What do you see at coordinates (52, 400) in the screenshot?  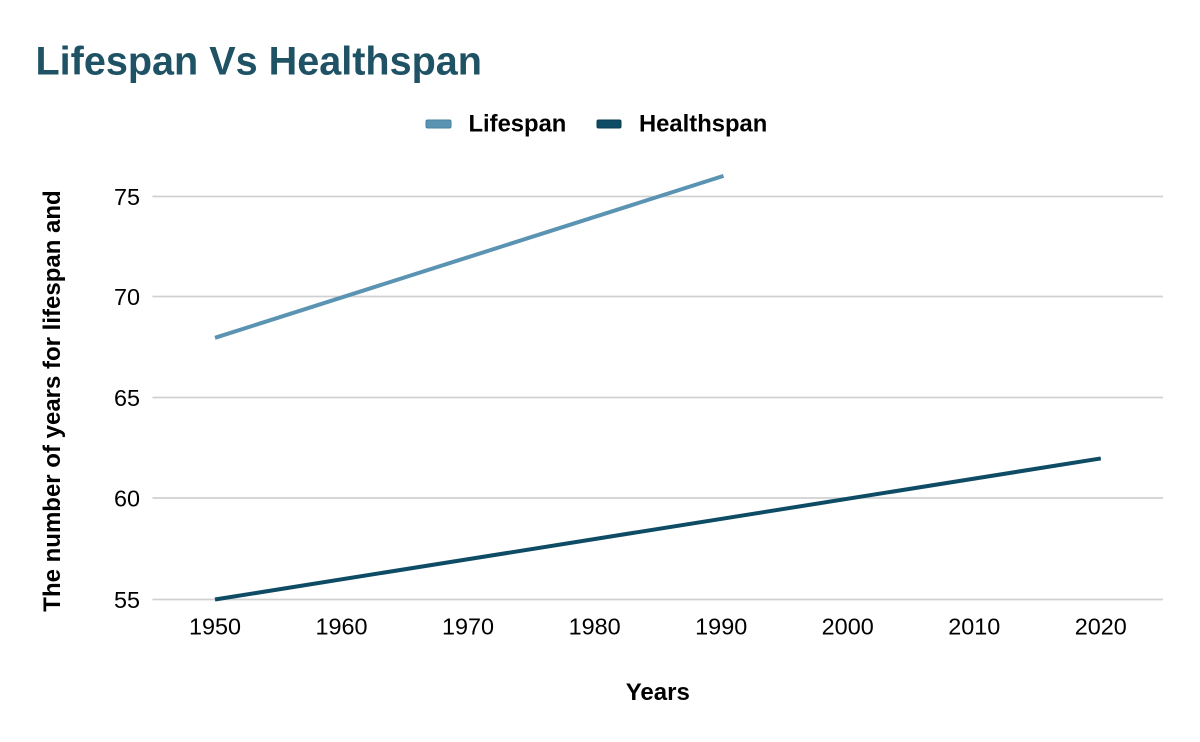 I see `svg-text:The number of years for lifesp: The number of years for lifespan and` at bounding box center [52, 400].